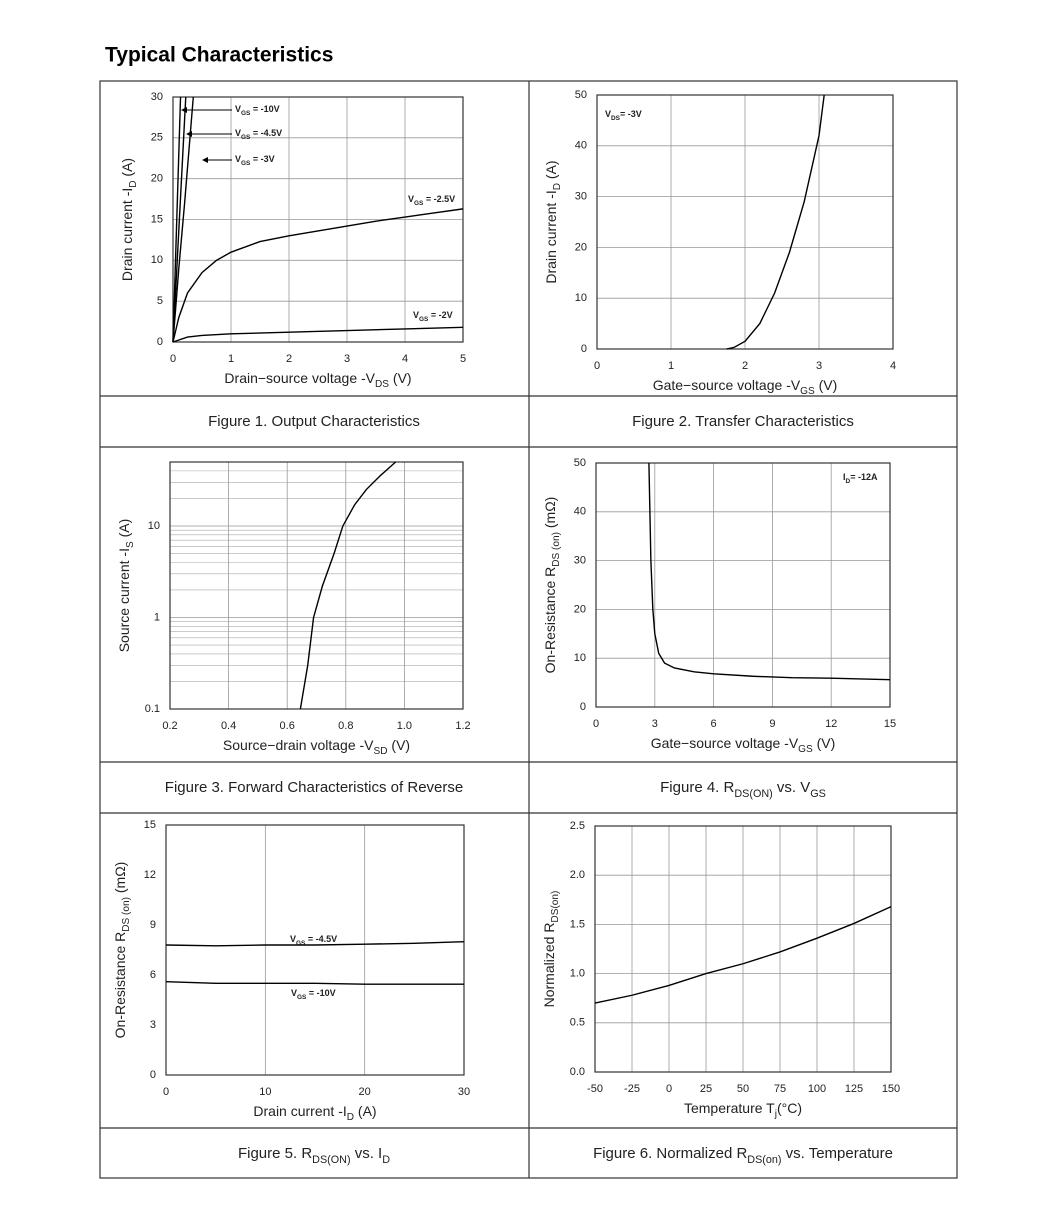 Image resolution: width=1059 pixels, height=1222 pixels. I want to click on series-label: VGS = -4.5V, so click(313, 940).